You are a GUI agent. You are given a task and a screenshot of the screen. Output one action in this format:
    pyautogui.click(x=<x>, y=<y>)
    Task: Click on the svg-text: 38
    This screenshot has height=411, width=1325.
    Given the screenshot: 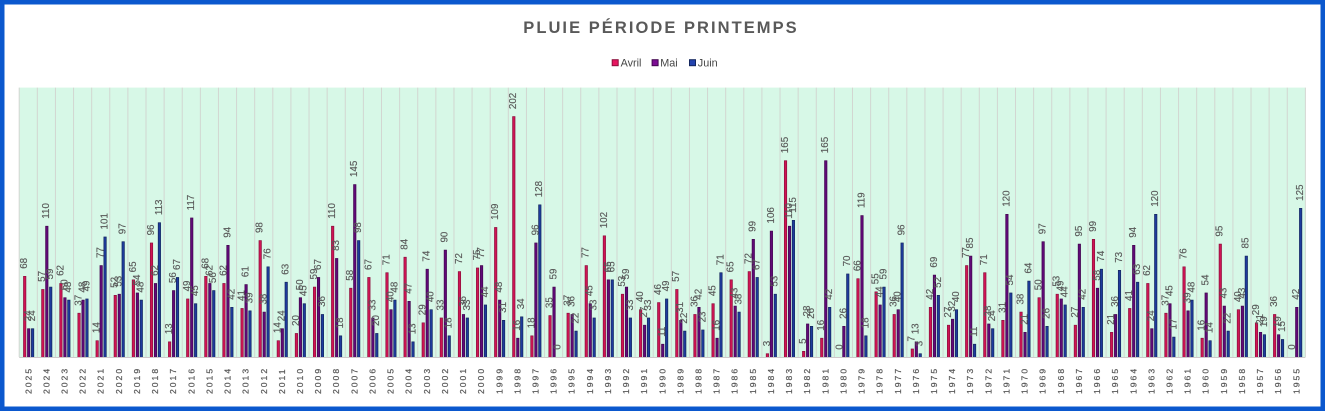 What is the action you would take?
    pyautogui.click(x=264, y=298)
    